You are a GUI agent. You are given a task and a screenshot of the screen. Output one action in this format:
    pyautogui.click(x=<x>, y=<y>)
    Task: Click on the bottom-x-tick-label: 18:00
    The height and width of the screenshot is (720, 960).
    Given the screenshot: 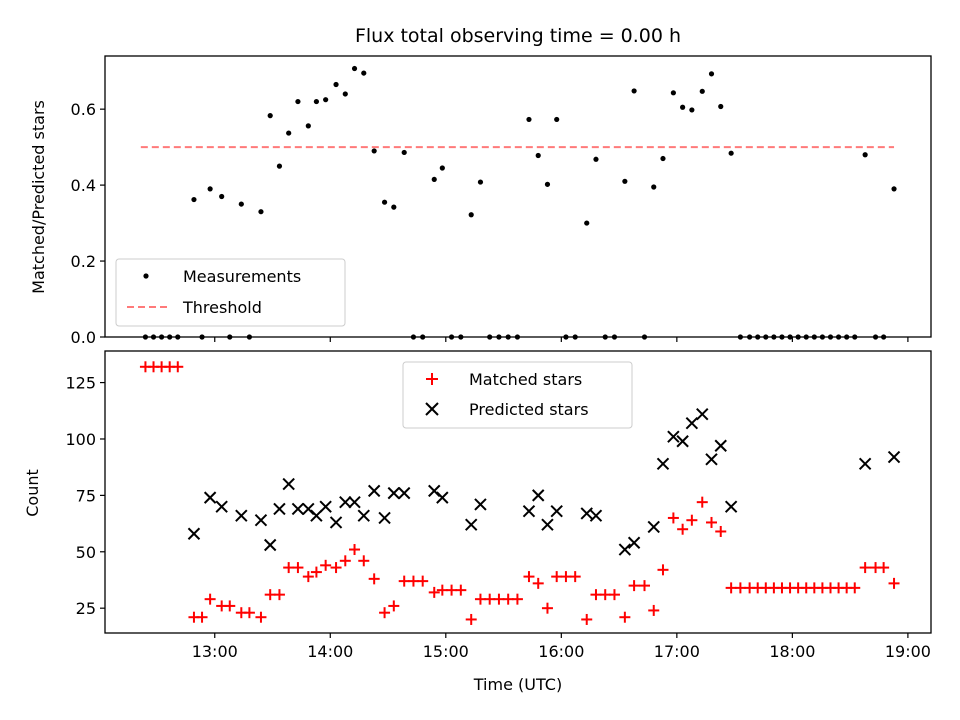 What is the action you would take?
    pyautogui.click(x=792, y=651)
    